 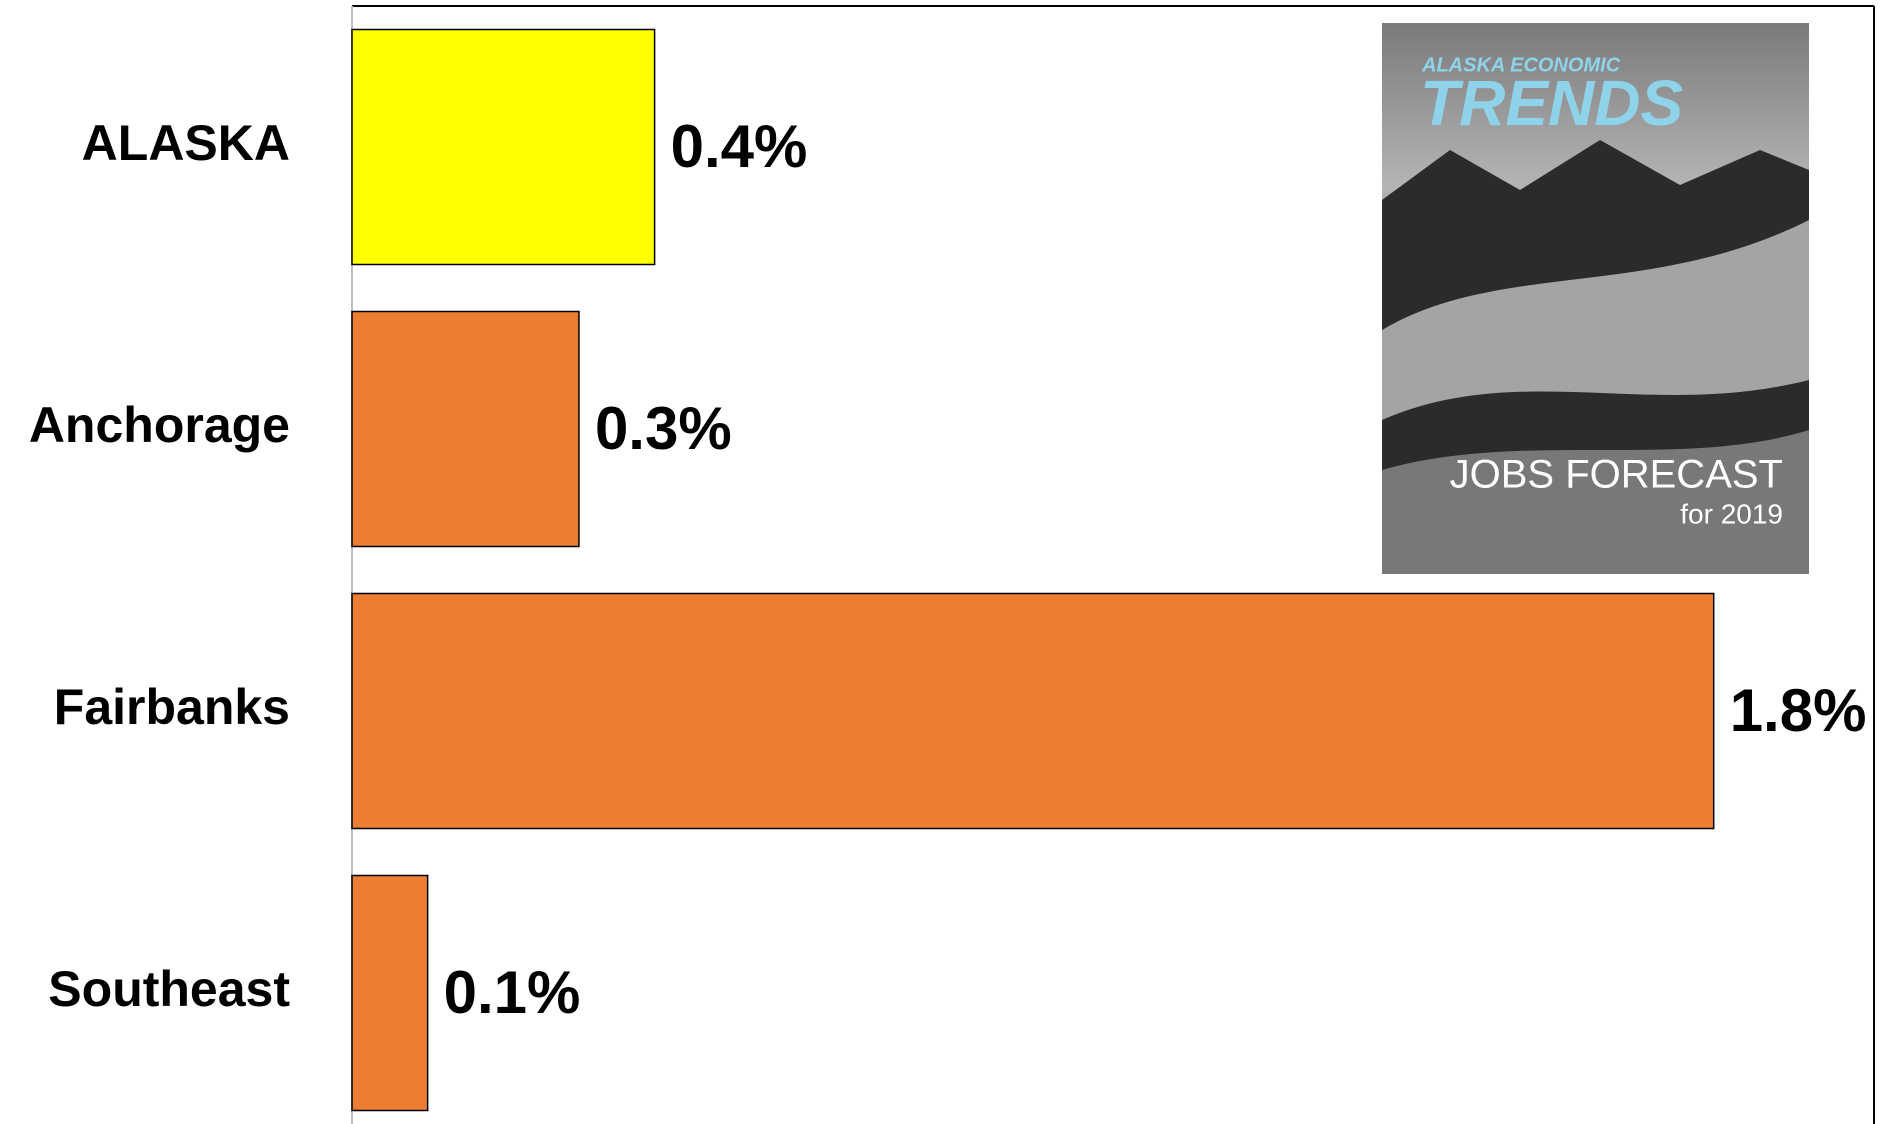 I want to click on value-label: 0.3%, so click(x=663, y=428).